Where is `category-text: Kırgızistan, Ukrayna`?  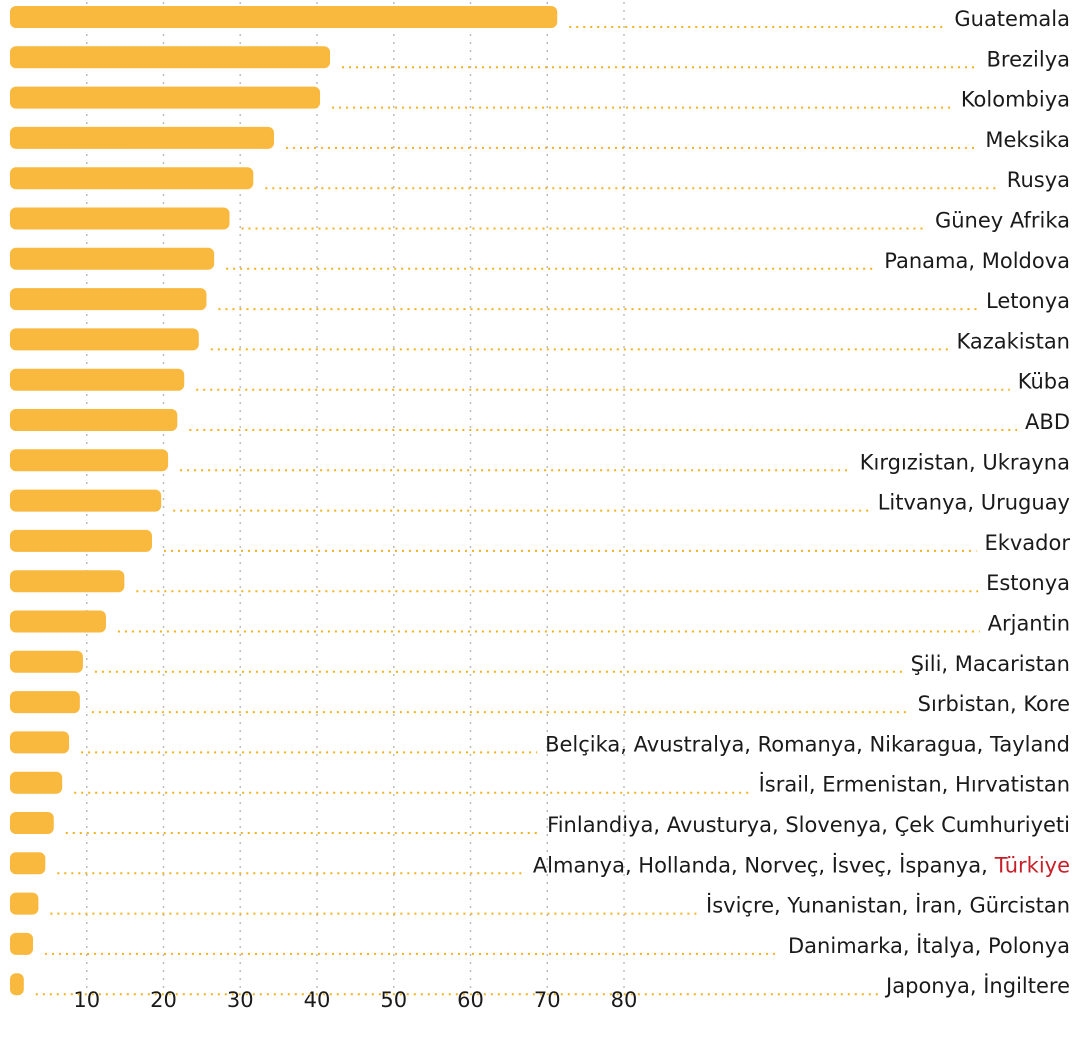
category-text: Kırgızistan, Ukrayna is located at coordinates (965, 462).